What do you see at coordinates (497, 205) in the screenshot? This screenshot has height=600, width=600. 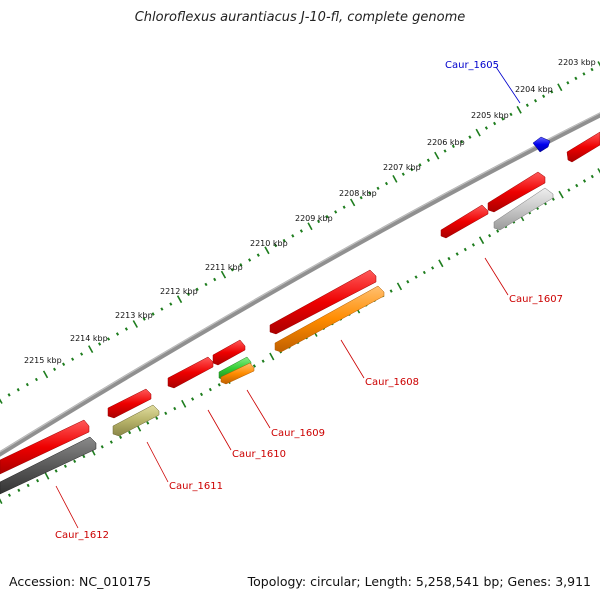 I see `gene-caur-1607-group` at bounding box center [497, 205].